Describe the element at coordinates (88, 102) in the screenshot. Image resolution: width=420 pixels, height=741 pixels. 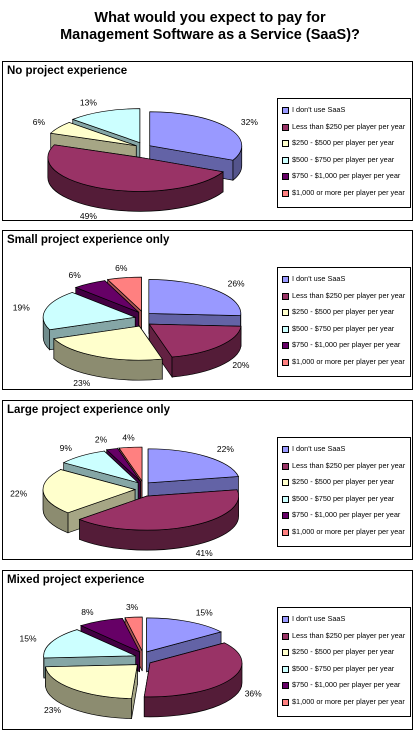
I see `data-label: 13%` at that location.